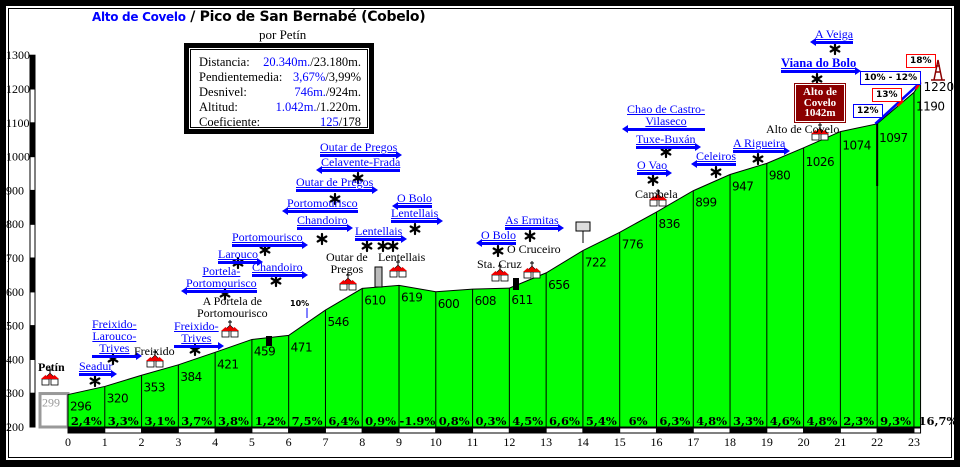  I want to click on info-label: Coeficiente:, so click(230, 122).